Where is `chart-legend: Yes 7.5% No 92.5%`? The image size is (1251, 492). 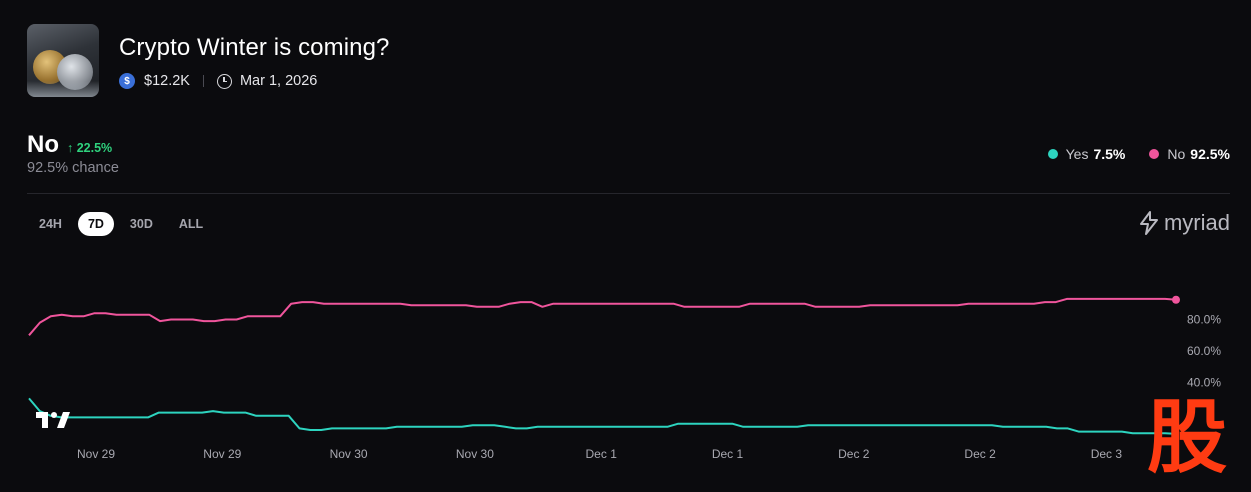
chart-legend: Yes 7.5% No 92.5% is located at coordinates (1127, 154).